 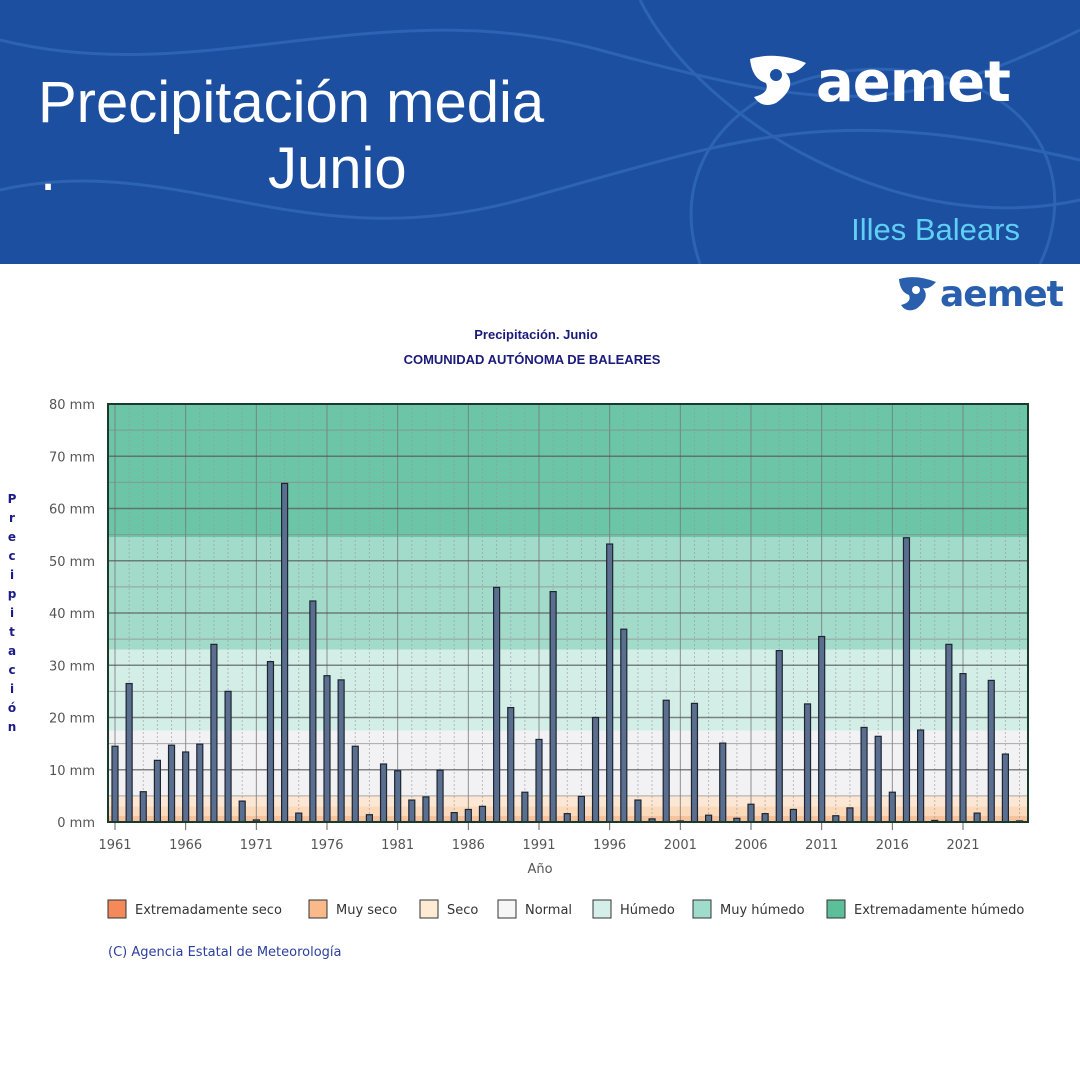 What do you see at coordinates (680, 845) in the screenshot?
I see `x-tick-label: 2001` at bounding box center [680, 845].